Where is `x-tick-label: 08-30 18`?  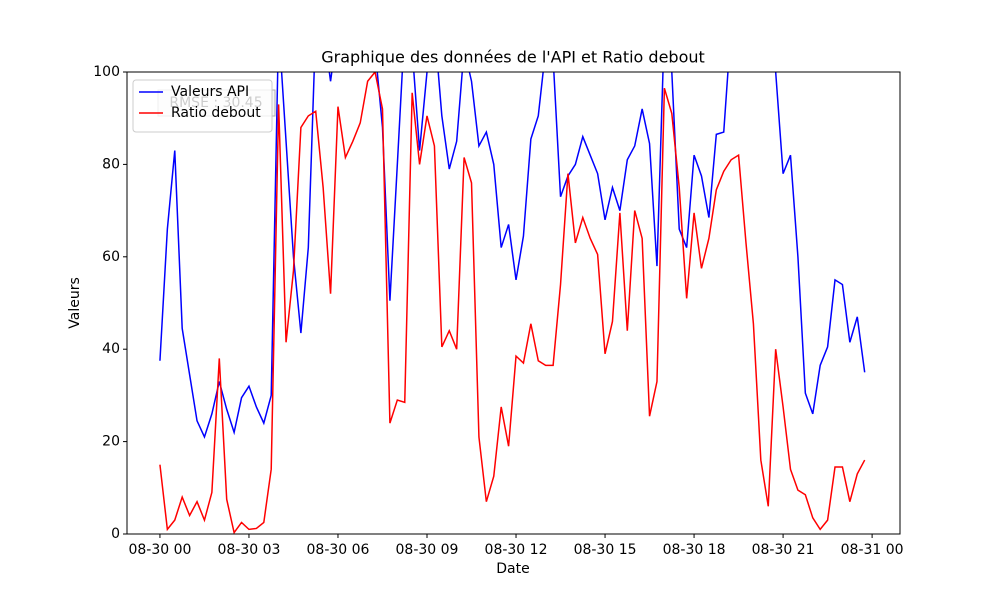 x-tick-label: 08-30 18 is located at coordinates (694, 550).